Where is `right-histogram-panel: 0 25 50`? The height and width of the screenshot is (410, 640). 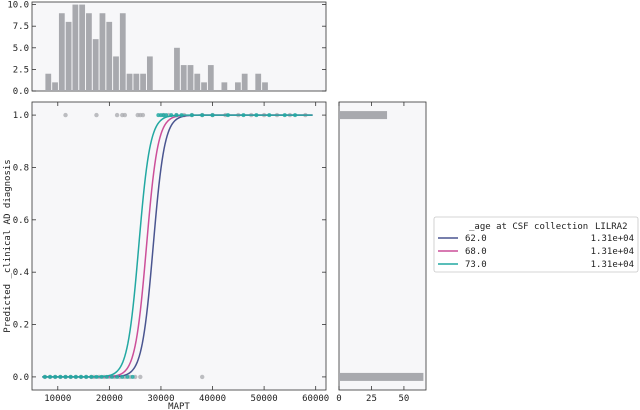 right-histogram-panel: 0 25 50 is located at coordinates (381, 252).